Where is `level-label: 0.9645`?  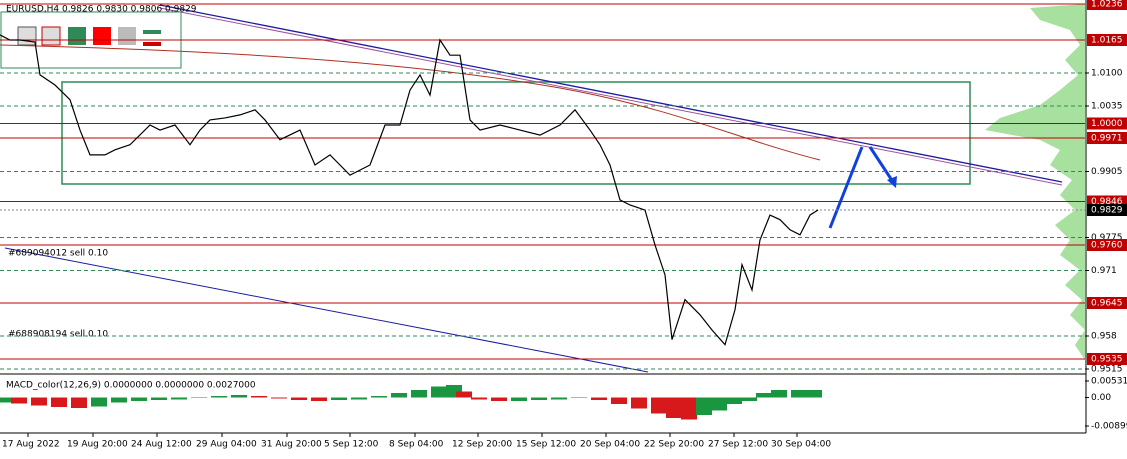 level-label: 0.9645 is located at coordinates (1107, 304).